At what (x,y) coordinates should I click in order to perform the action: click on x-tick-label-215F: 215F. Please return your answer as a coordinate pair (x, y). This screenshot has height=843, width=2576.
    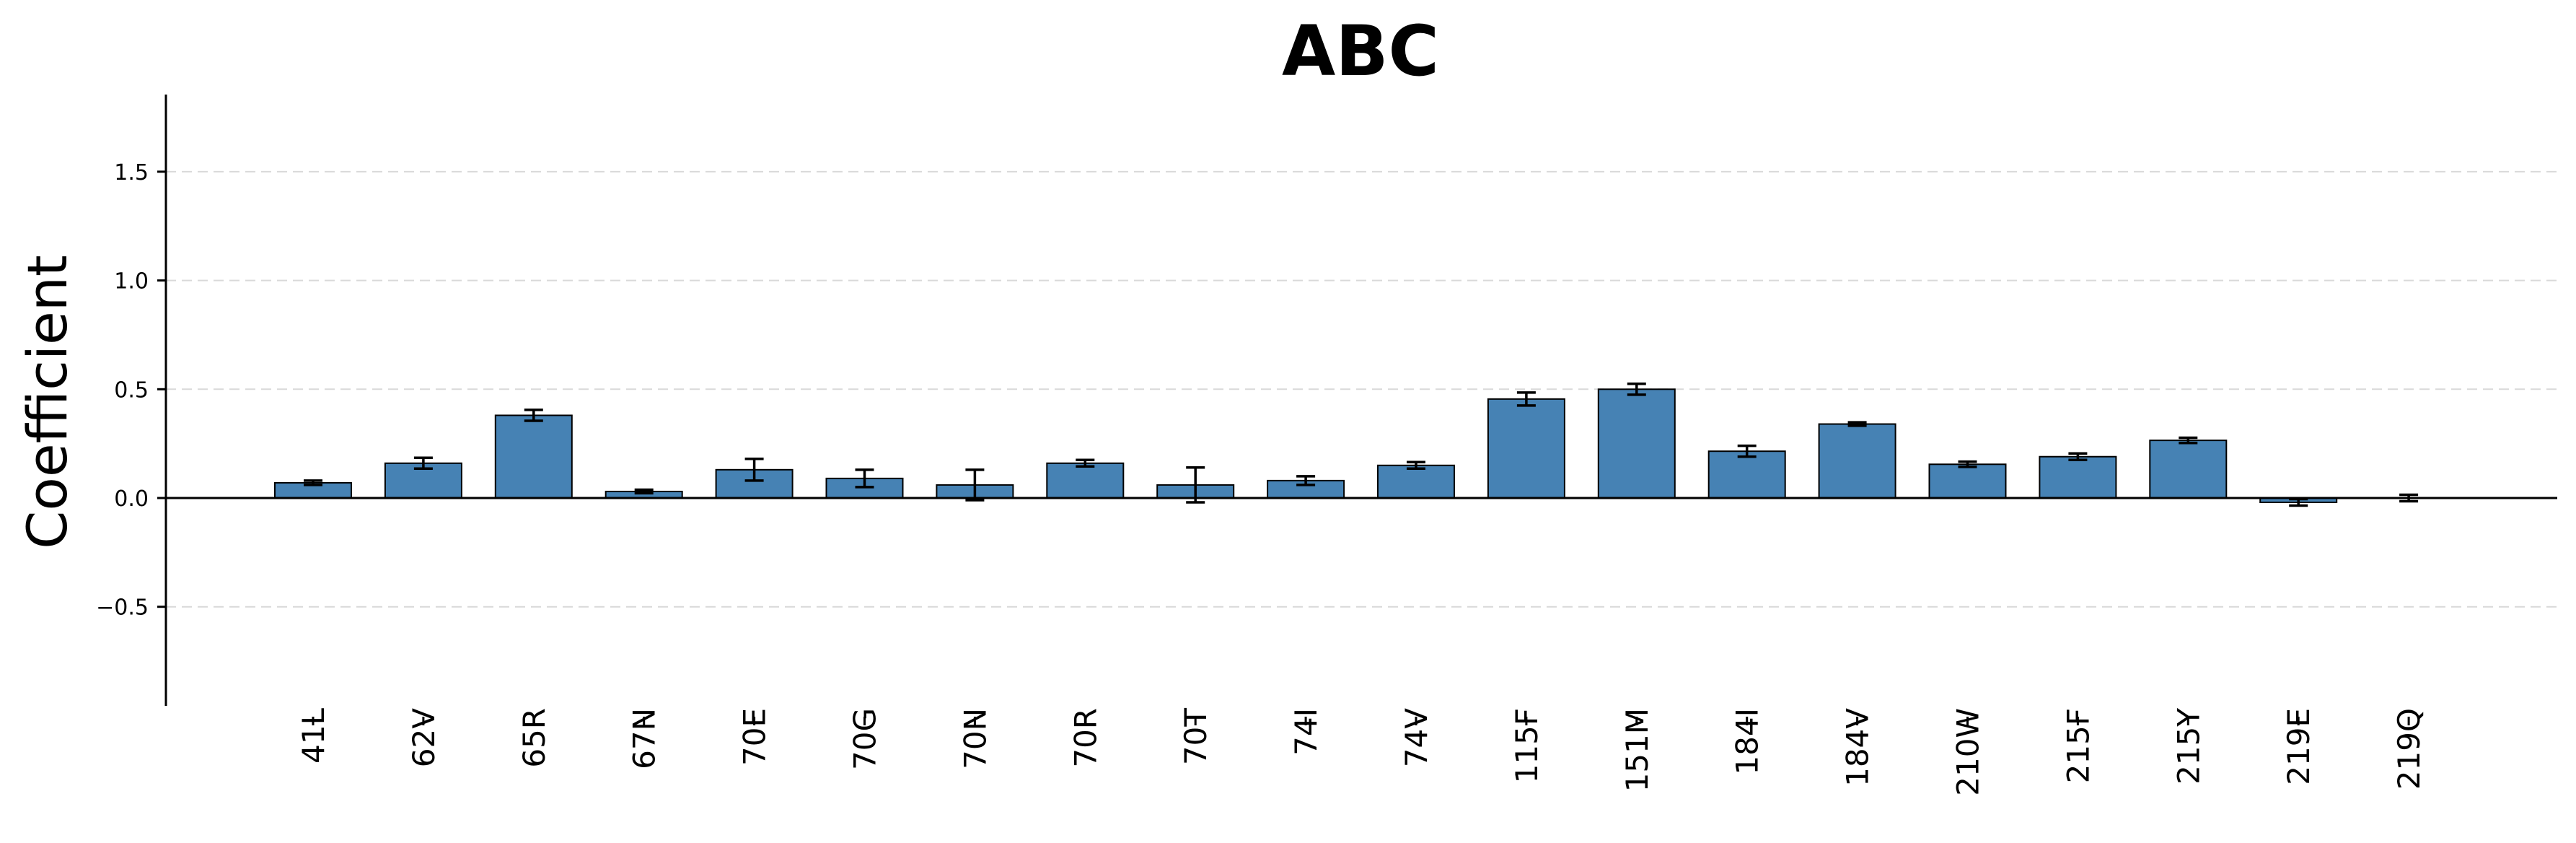
    Looking at the image, I should click on (2078, 745).